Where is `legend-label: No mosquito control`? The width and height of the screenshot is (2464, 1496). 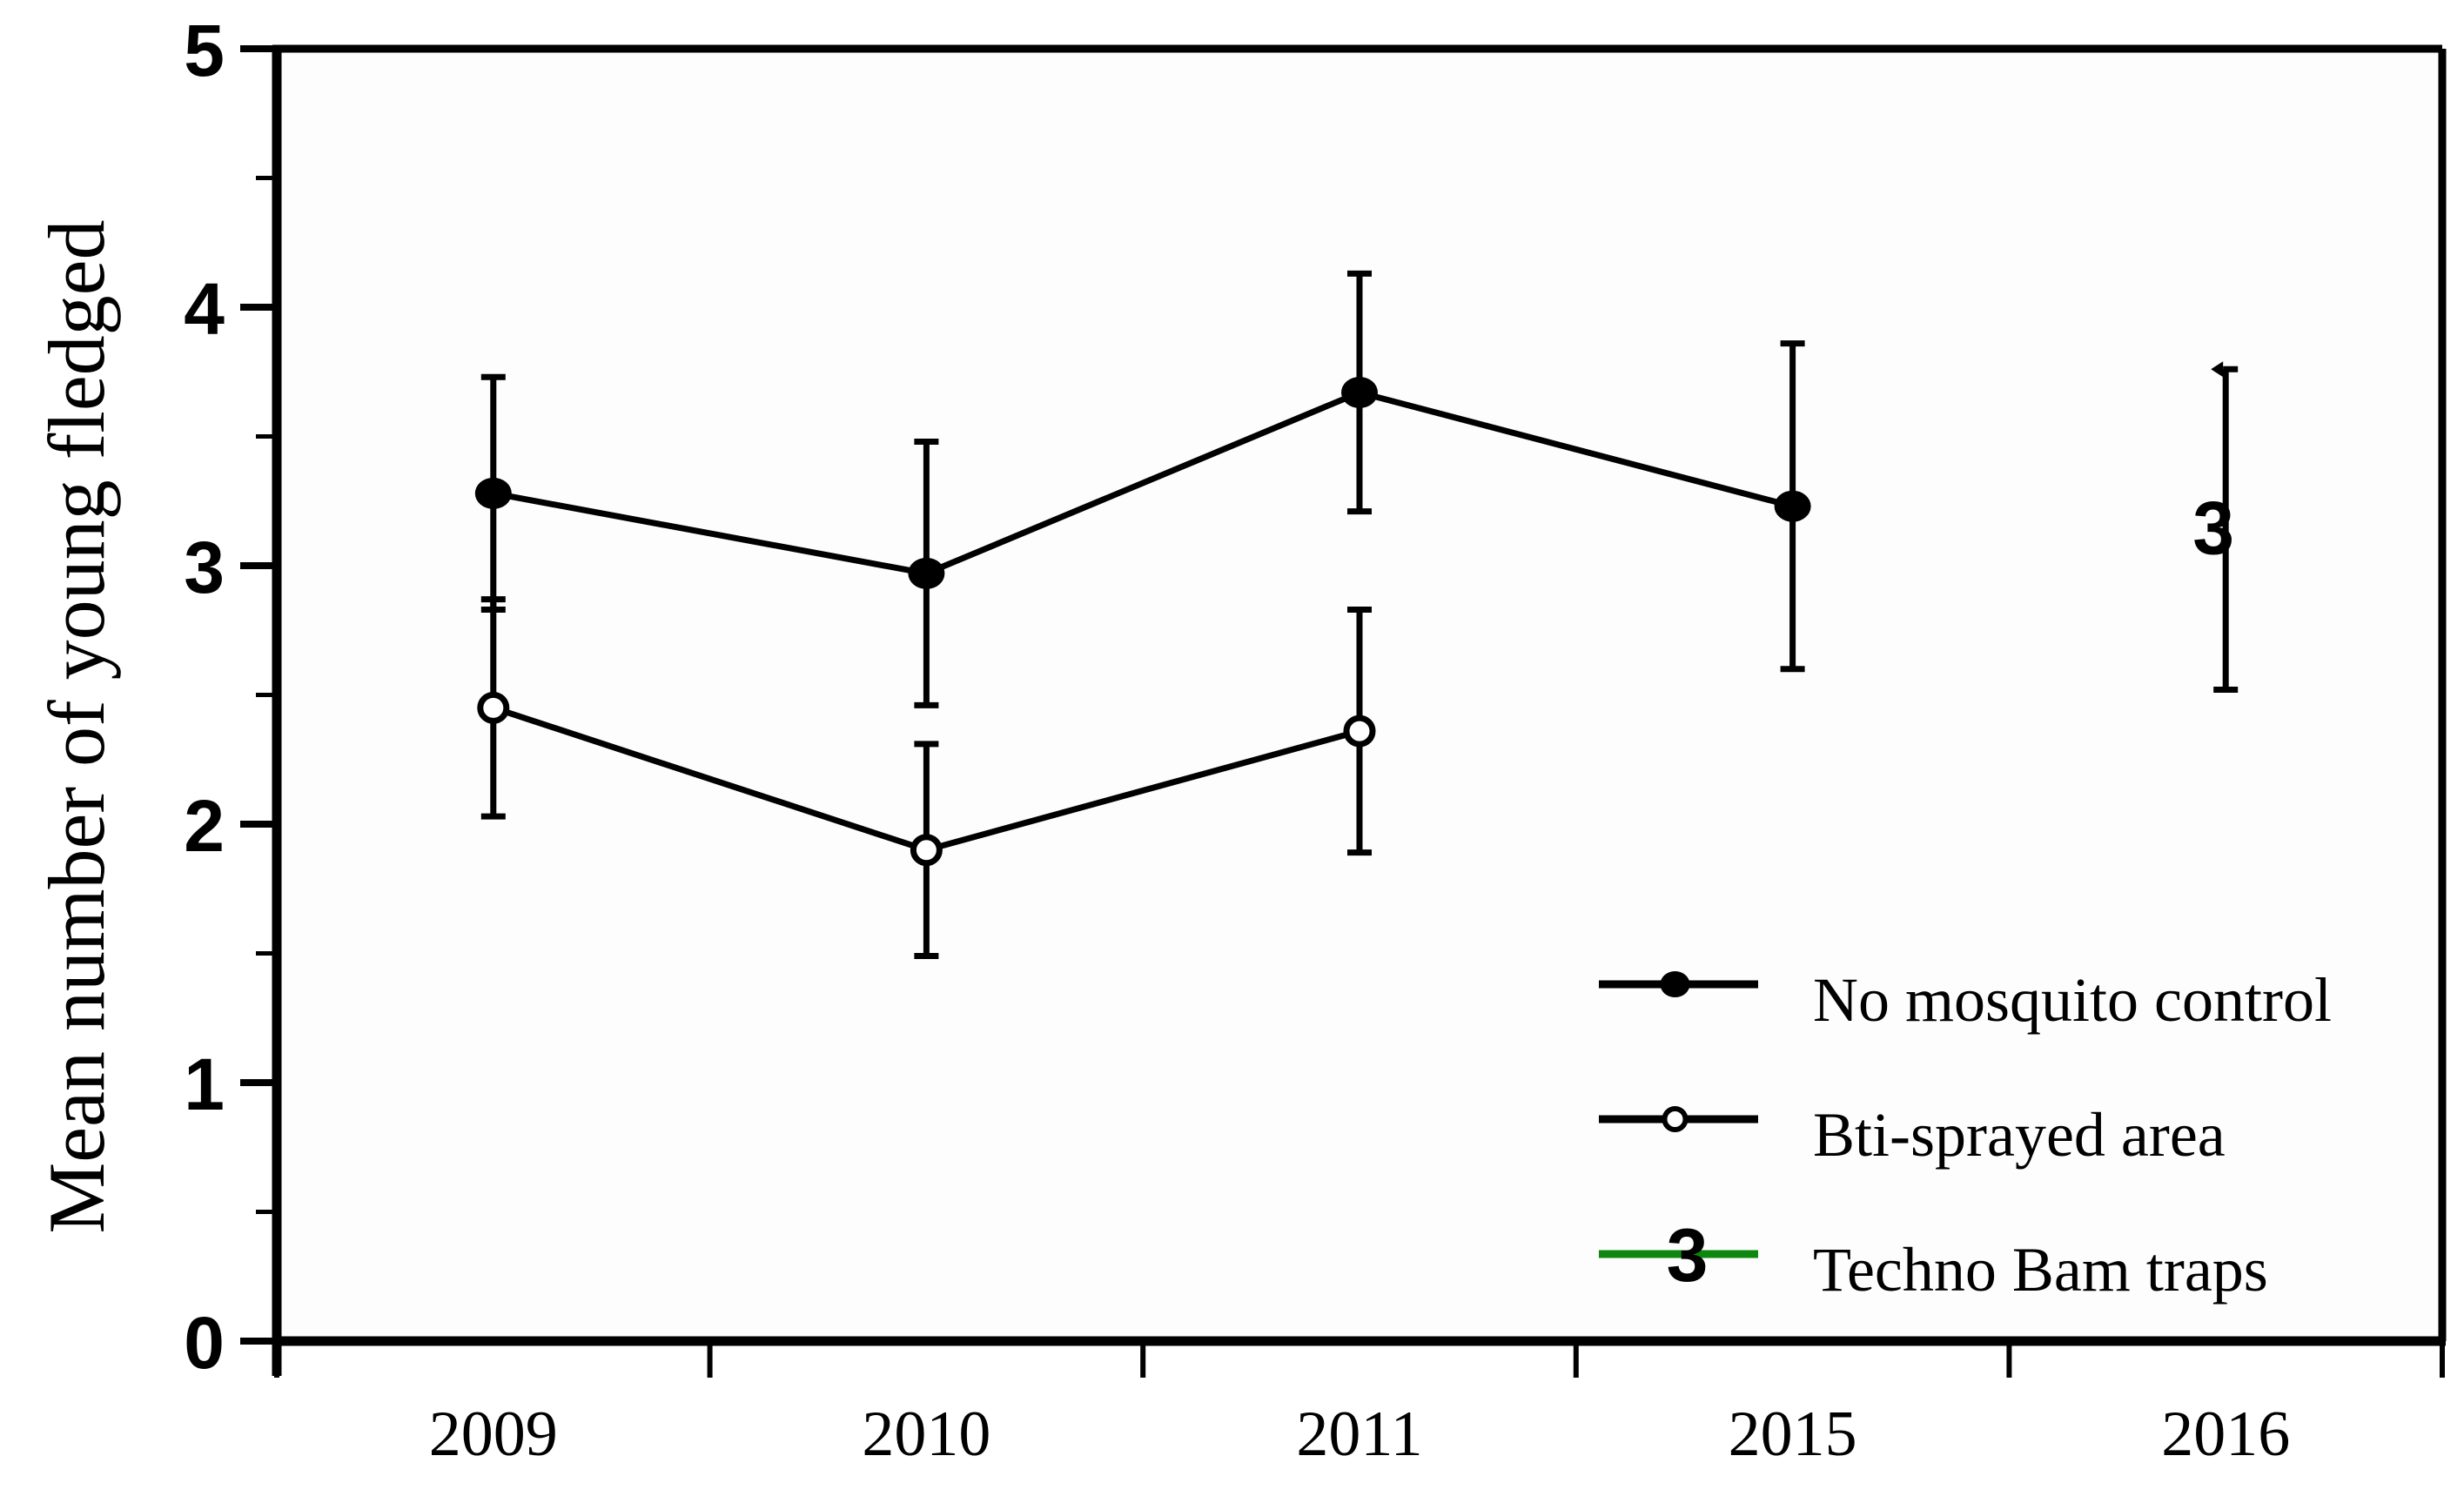
legend-label: No mosquito control is located at coordinates (2072, 1000).